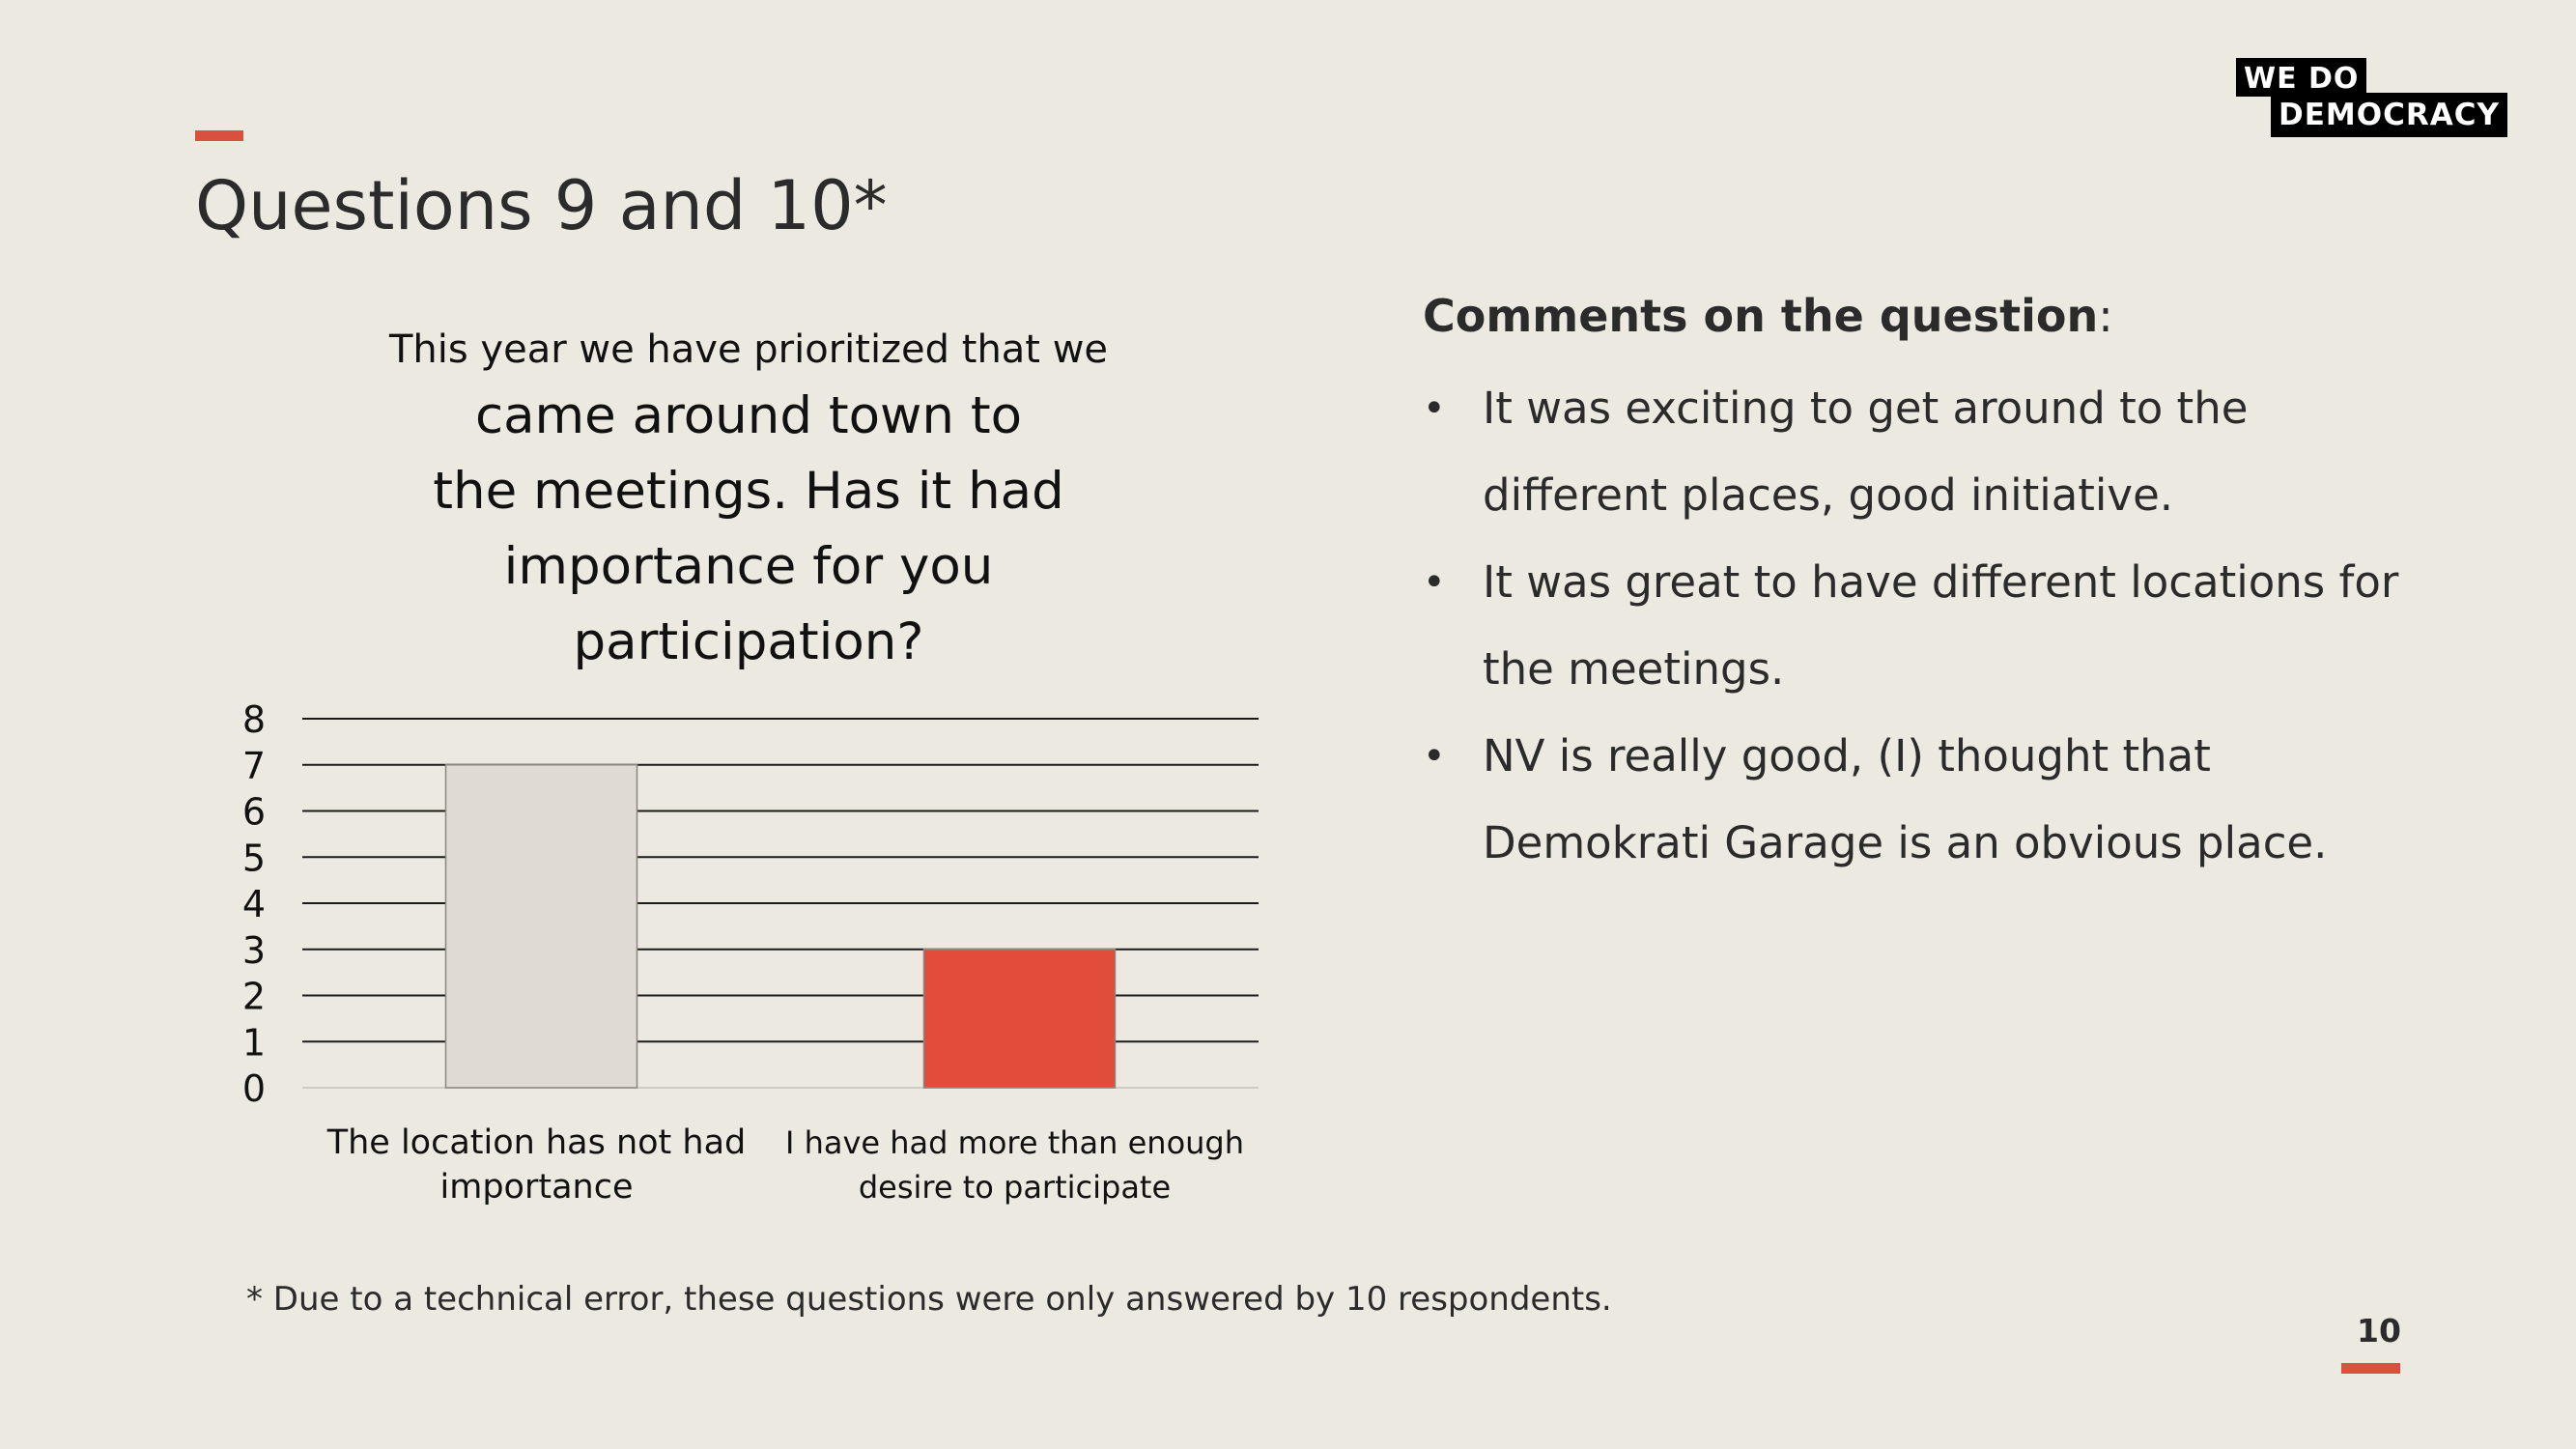 The width and height of the screenshot is (2576, 1449). Describe the element at coordinates (1761, 316) in the screenshot. I see `comments-heading-text: Comments on the question` at that location.